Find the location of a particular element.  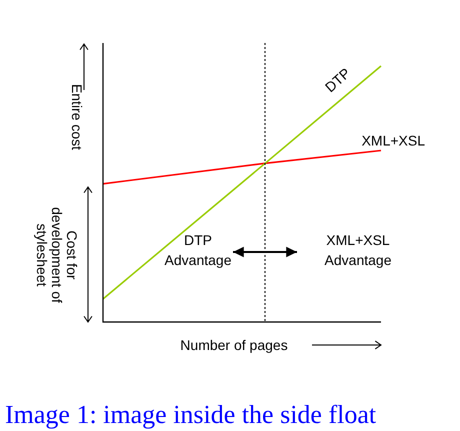

x-axis-title: Number of pages is located at coordinates (234, 344).